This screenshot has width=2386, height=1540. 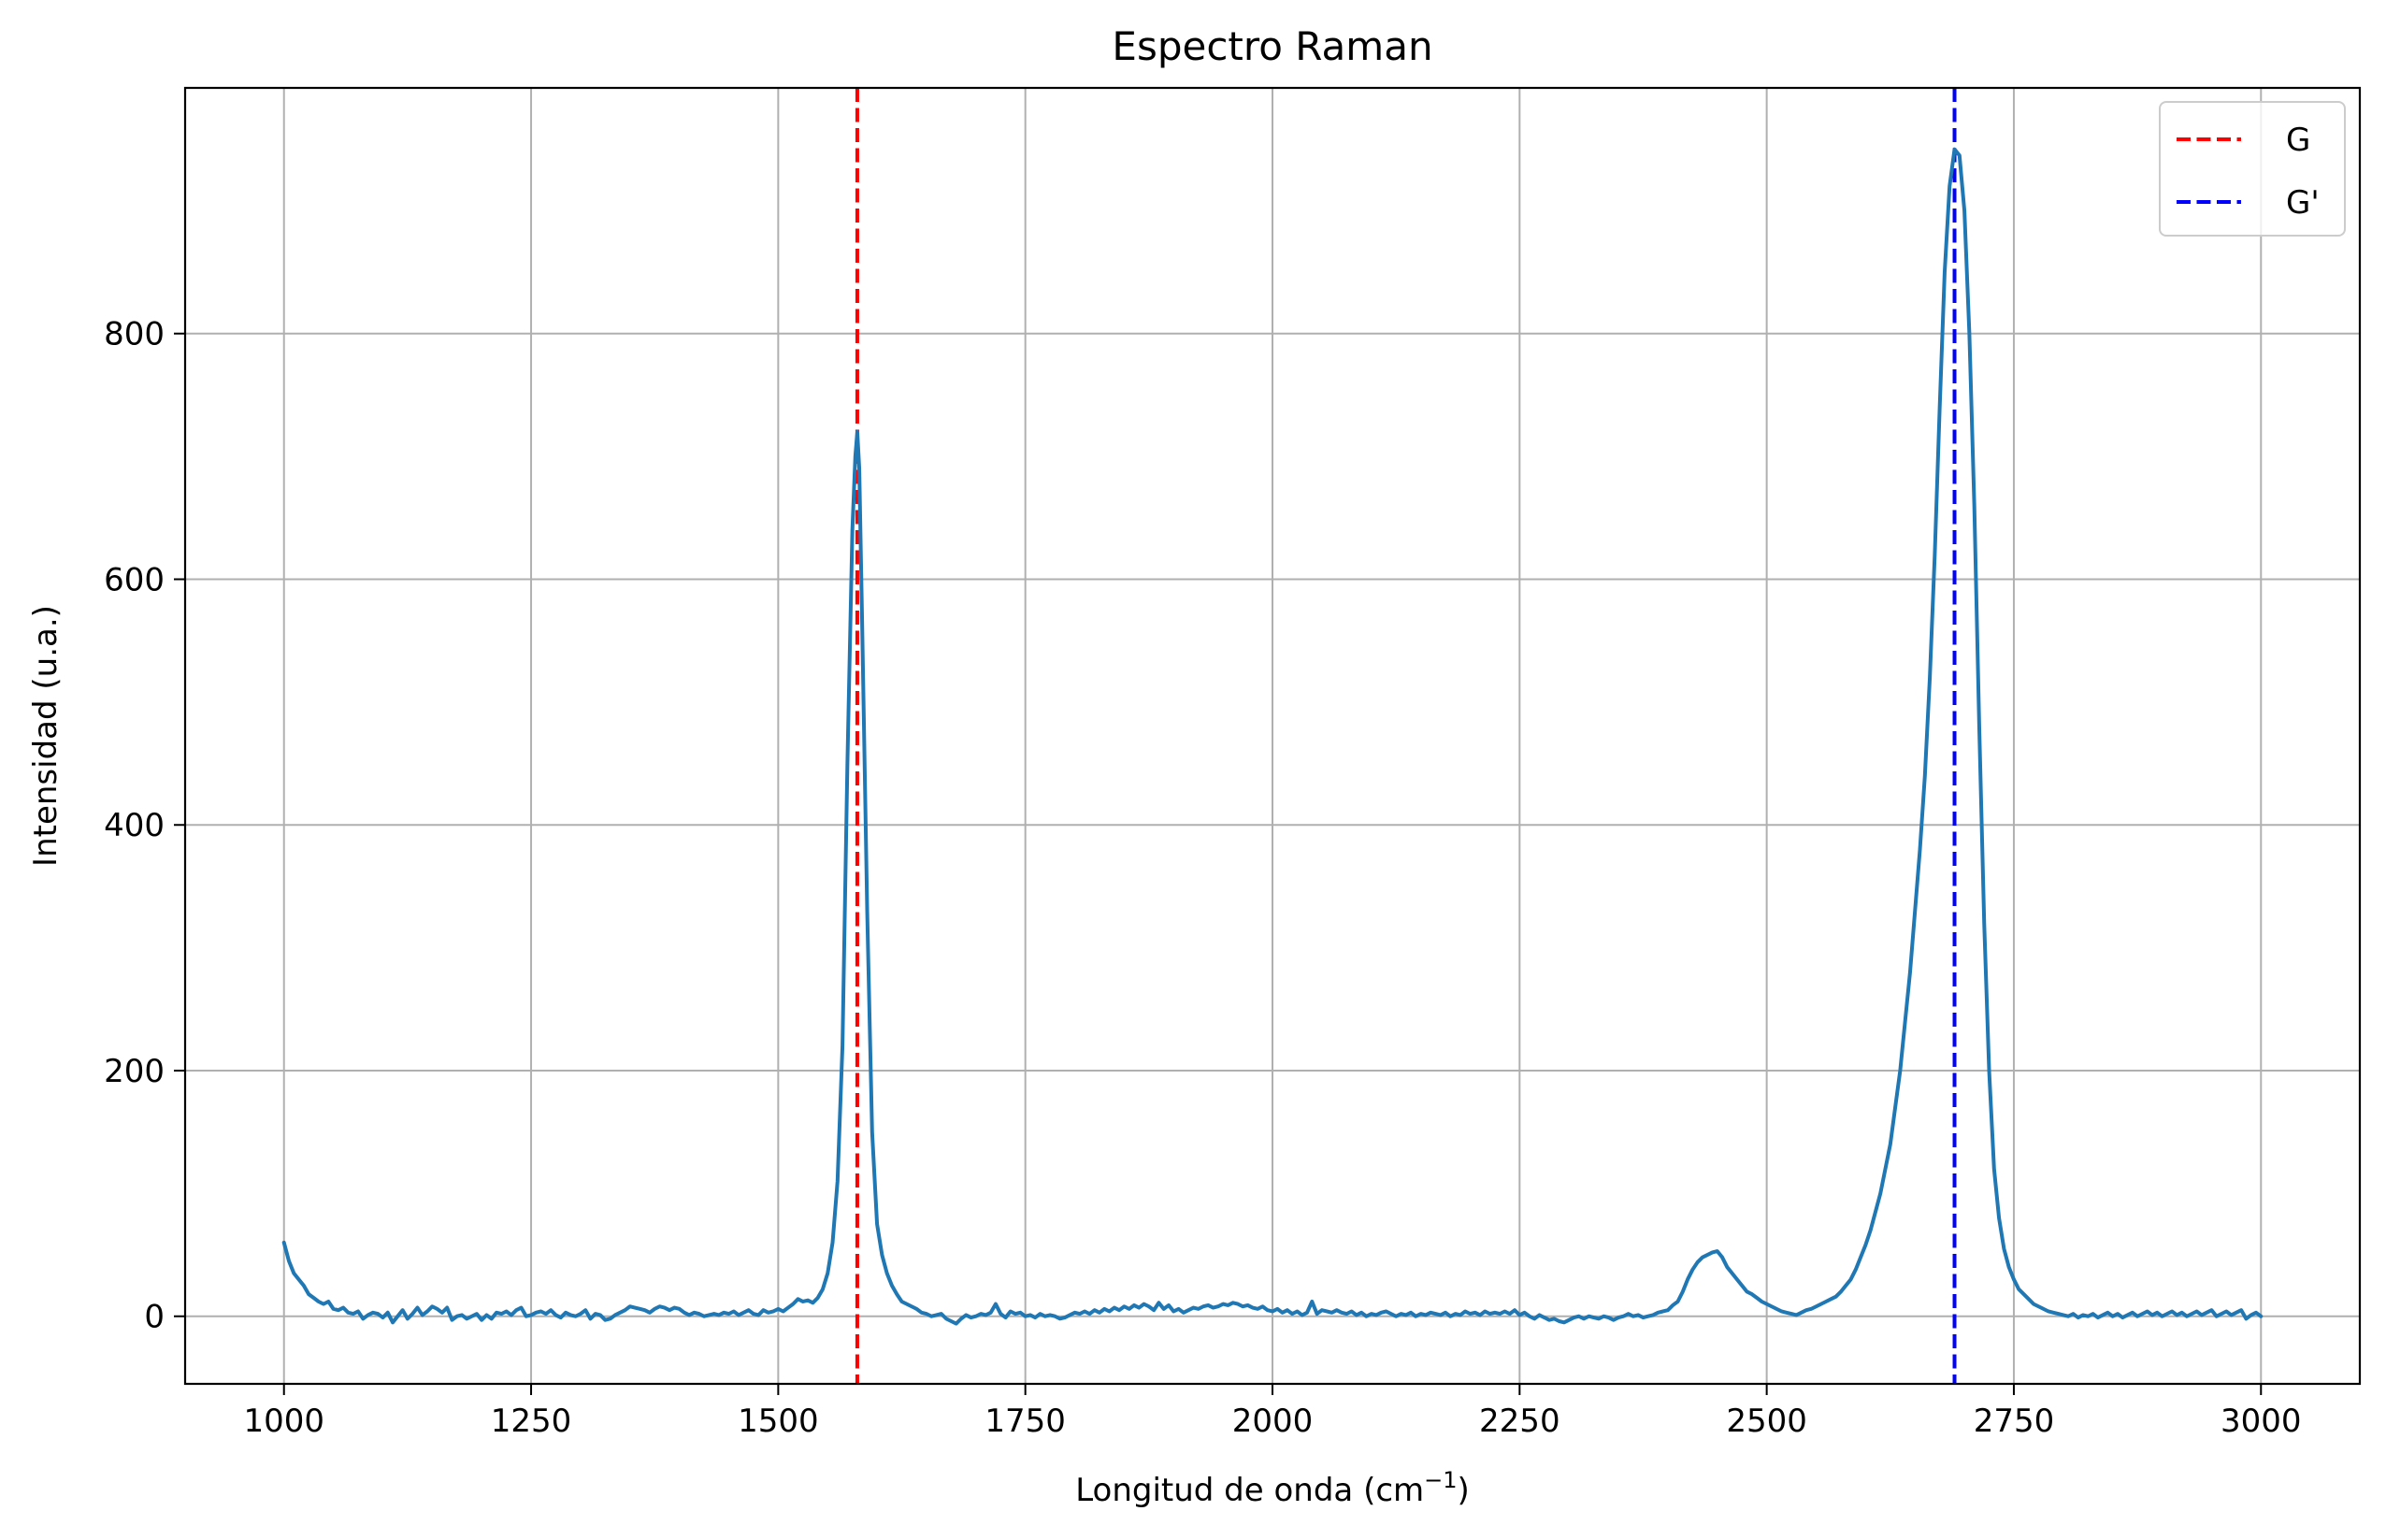 I want to click on legend-label-g-prime: G', so click(x=2303, y=203).